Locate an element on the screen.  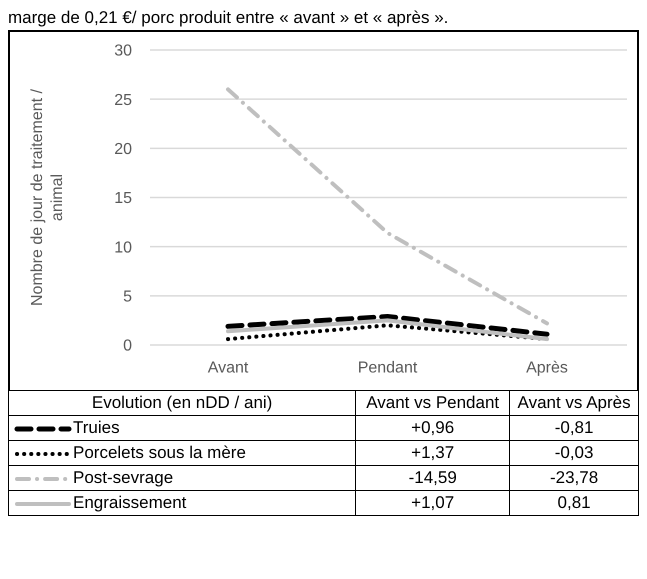
text: 0,81 is located at coordinates (574, 503).